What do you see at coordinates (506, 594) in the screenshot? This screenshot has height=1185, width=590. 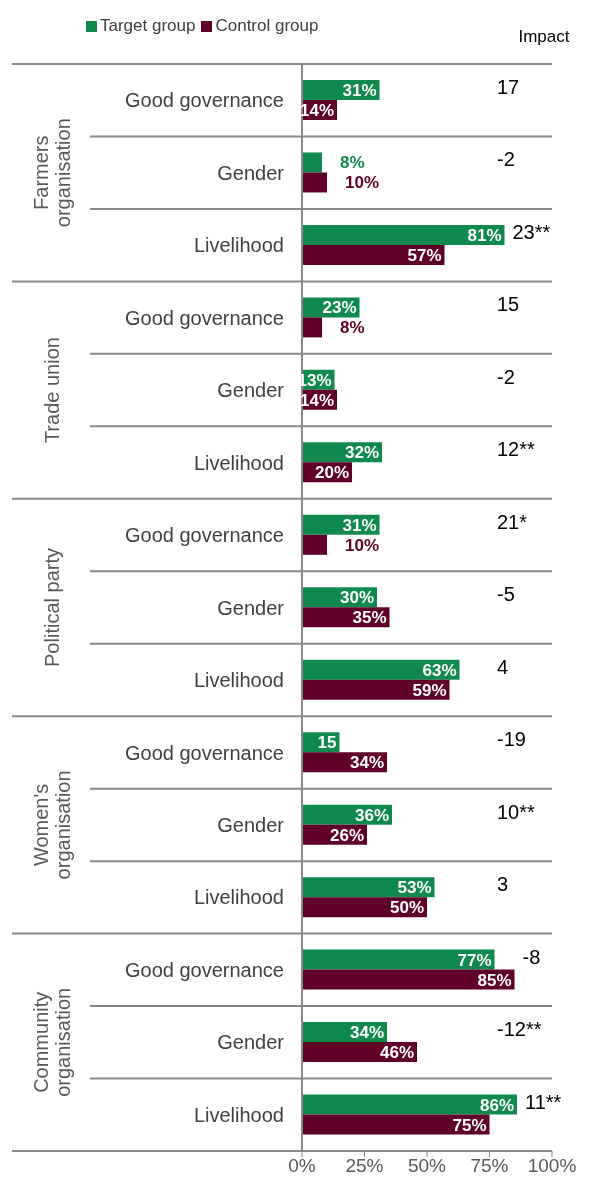 I see `annotation: -5` at bounding box center [506, 594].